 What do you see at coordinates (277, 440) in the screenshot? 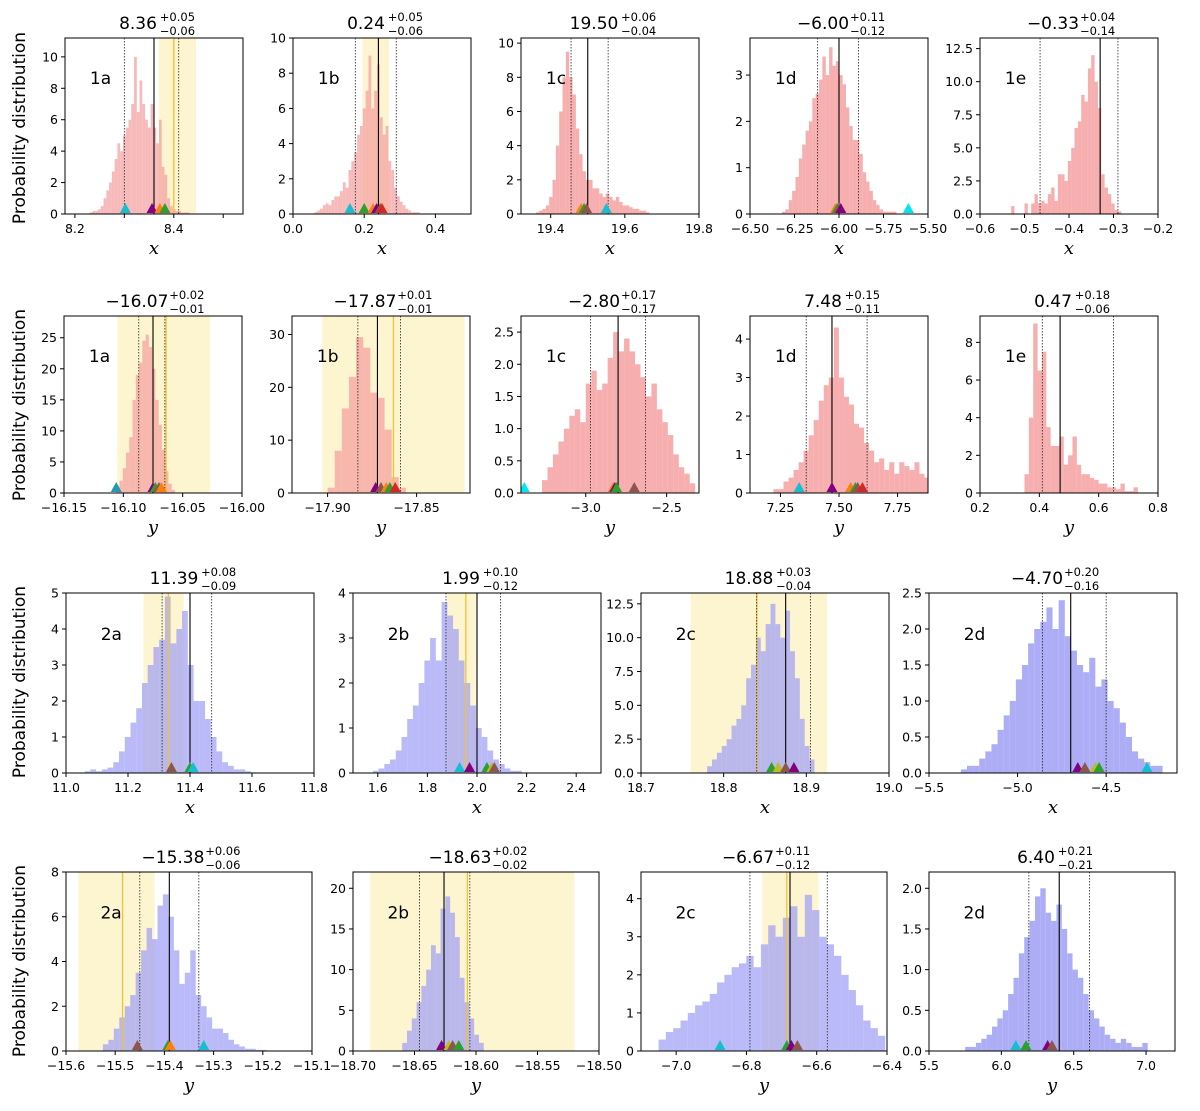
I see `y-tick-label: 10` at bounding box center [277, 440].